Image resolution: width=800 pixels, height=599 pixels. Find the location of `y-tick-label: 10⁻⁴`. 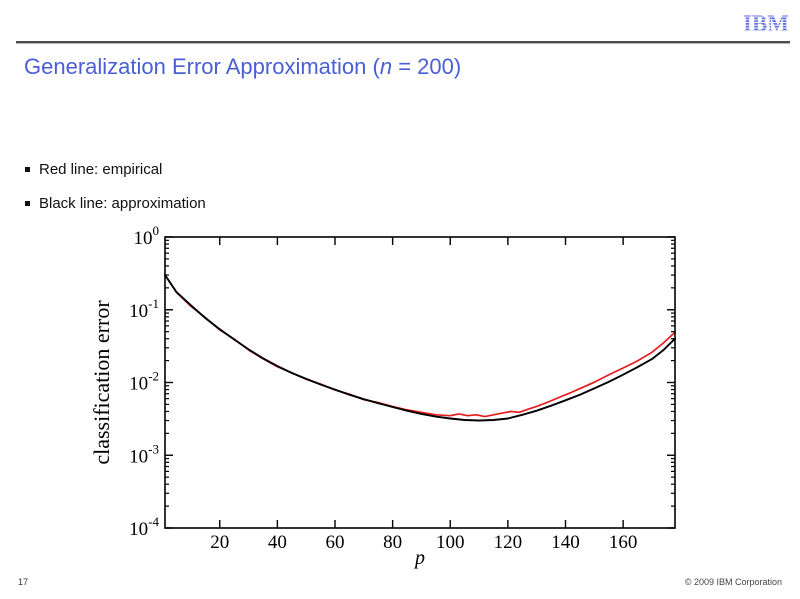

y-tick-label: 10⁻⁴ is located at coordinates (144, 527).